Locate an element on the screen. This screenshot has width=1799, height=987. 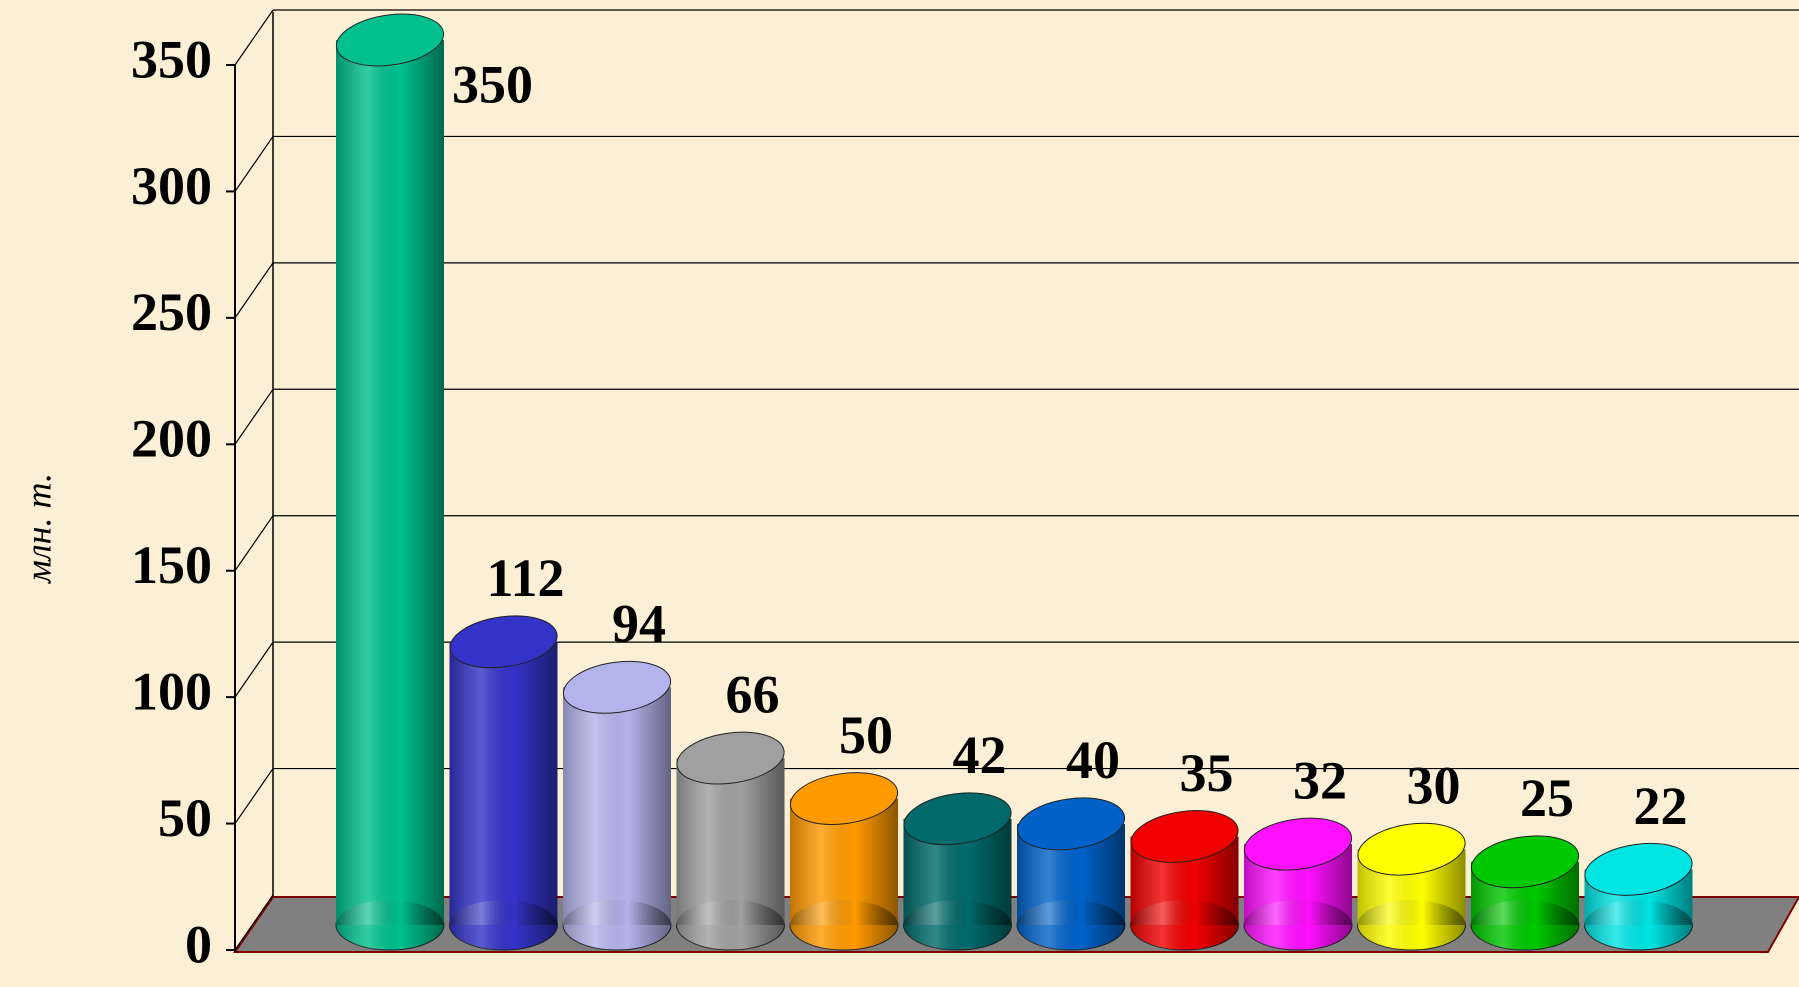
value-label: 40 is located at coordinates (1093, 760).